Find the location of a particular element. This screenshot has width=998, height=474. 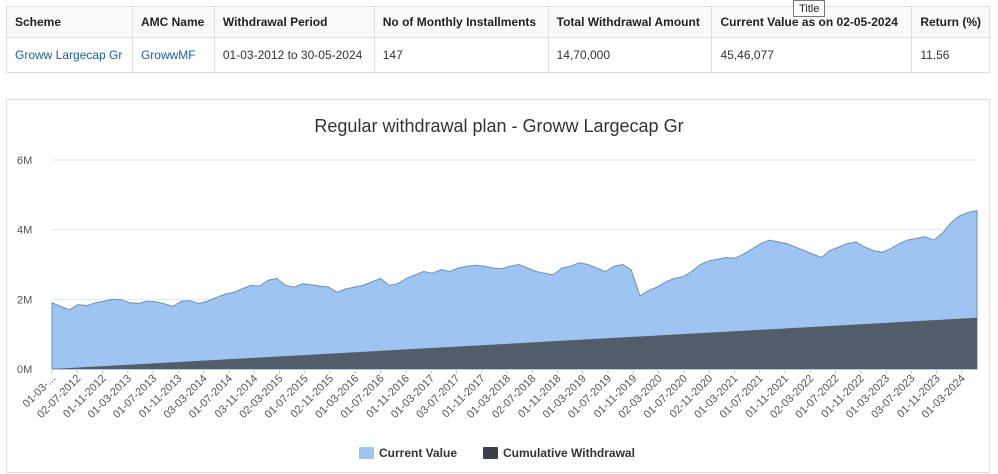

legend-cumulative-withdrawal: Cumulative Withdrawal is located at coordinates (559, 453).